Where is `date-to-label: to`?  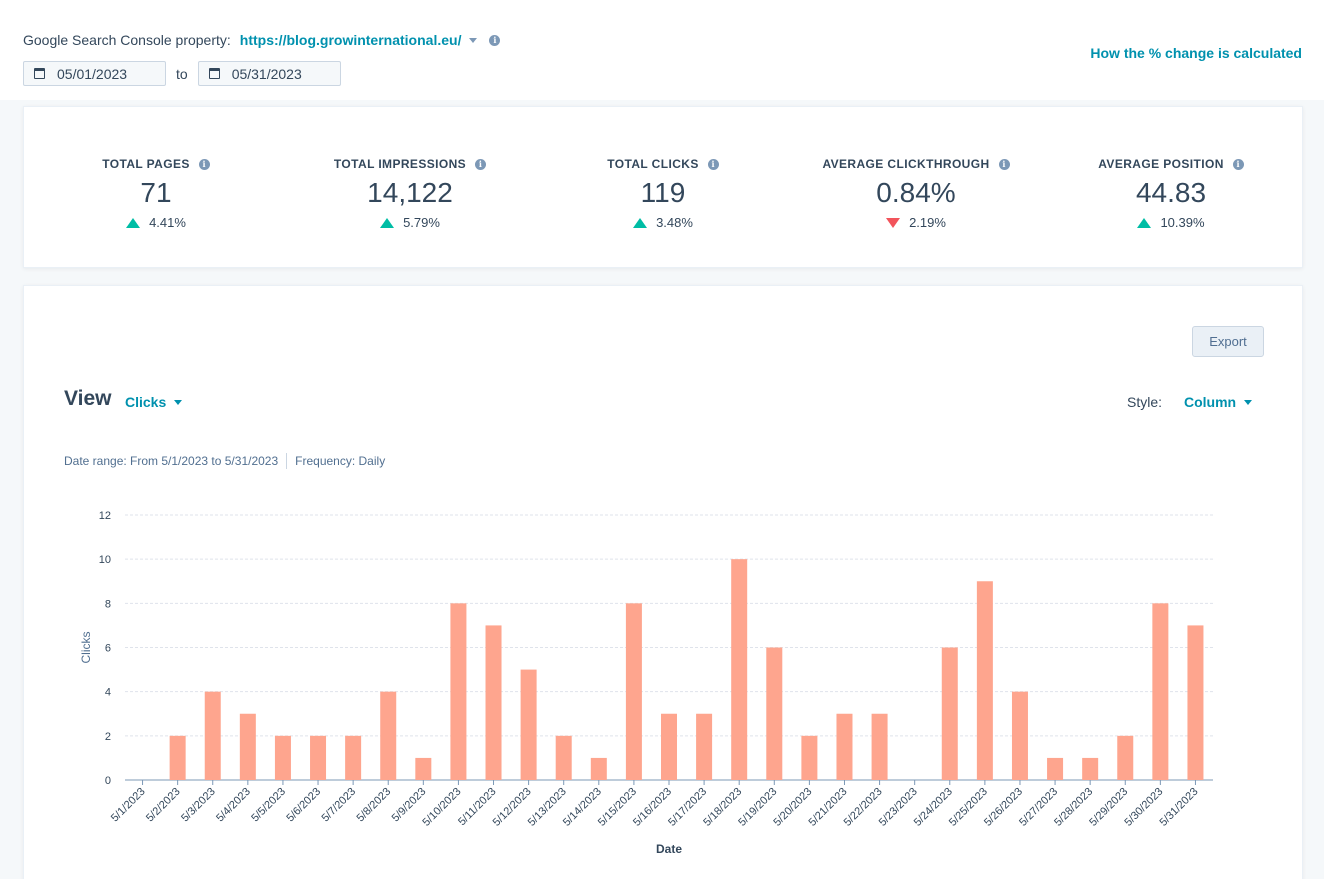
date-to-label: to is located at coordinates (182, 73).